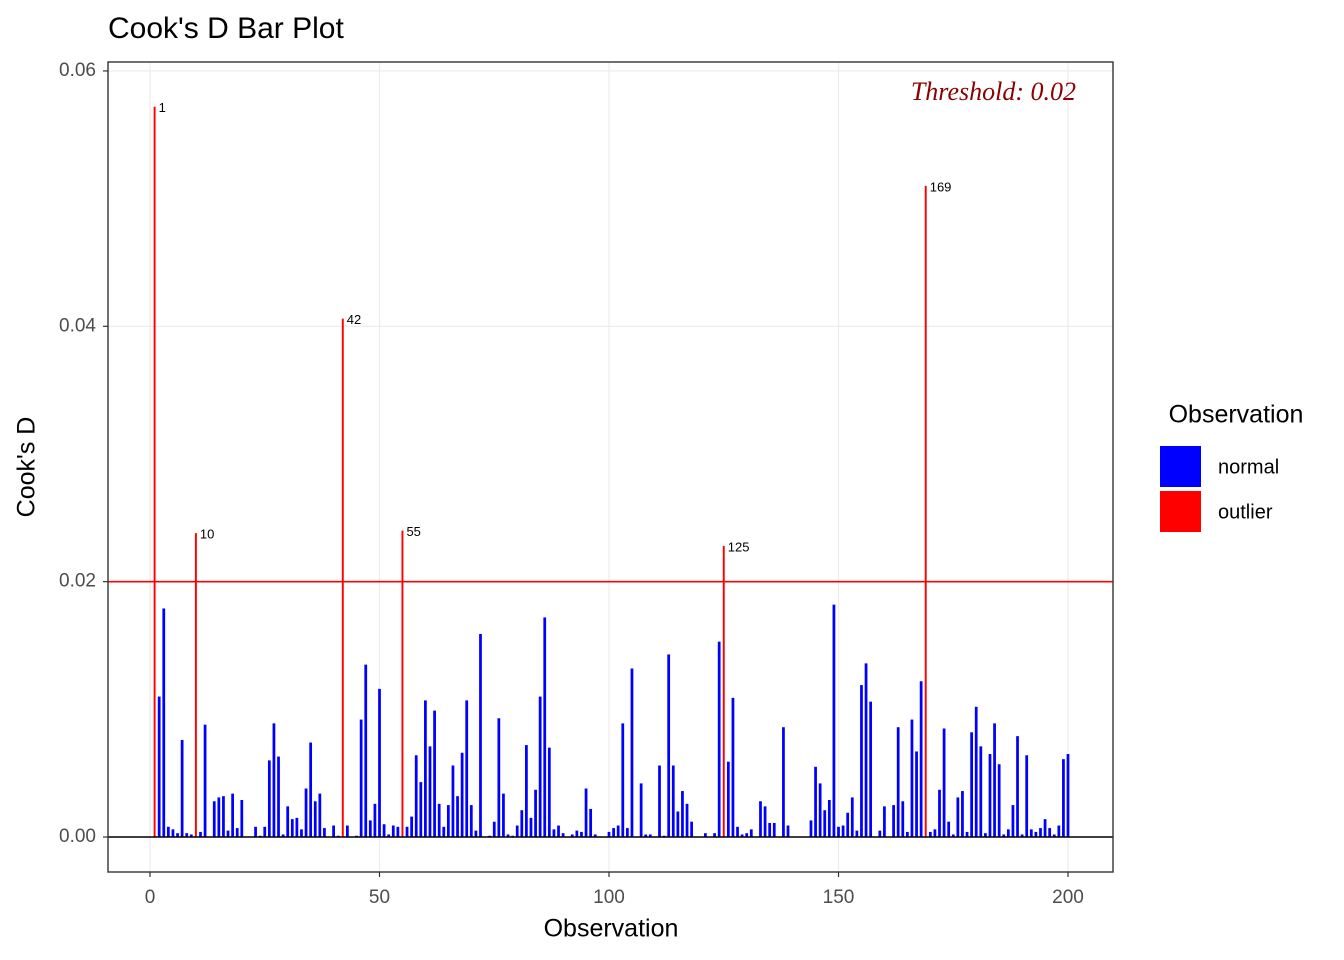  What do you see at coordinates (77, 581) in the screenshot?
I see `y-tick-label: 0.02` at bounding box center [77, 581].